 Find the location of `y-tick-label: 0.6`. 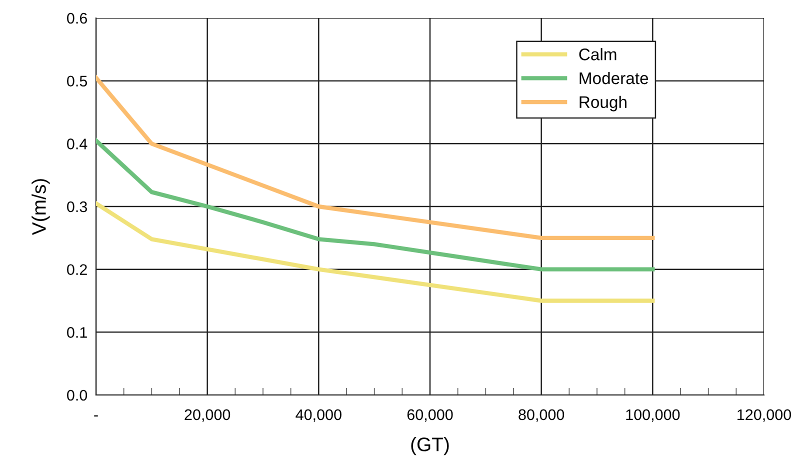

y-tick-label: 0.6 is located at coordinates (77, 18).